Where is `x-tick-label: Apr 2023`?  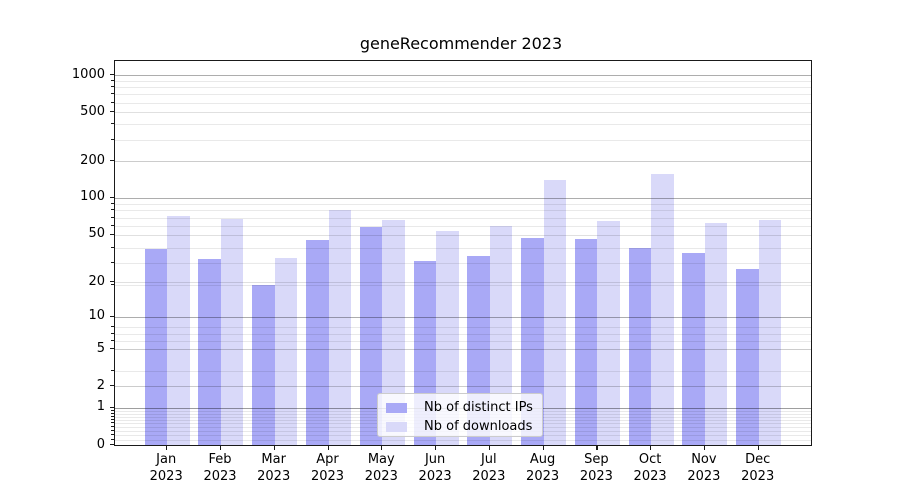 x-tick-label: Apr 2023 is located at coordinates (327, 468).